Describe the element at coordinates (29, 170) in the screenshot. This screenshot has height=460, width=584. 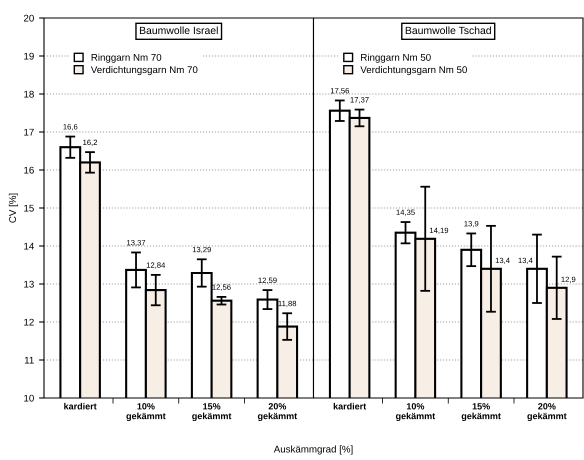
I see `y-tick-label: 16` at that location.